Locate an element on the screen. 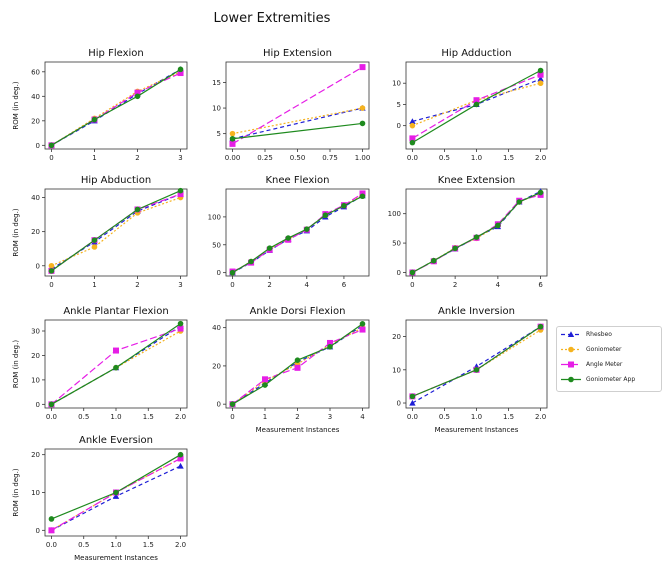 The height and width of the screenshot is (568, 662). legend-entry-angle-meter: Angle Meter is located at coordinates (609, 364).